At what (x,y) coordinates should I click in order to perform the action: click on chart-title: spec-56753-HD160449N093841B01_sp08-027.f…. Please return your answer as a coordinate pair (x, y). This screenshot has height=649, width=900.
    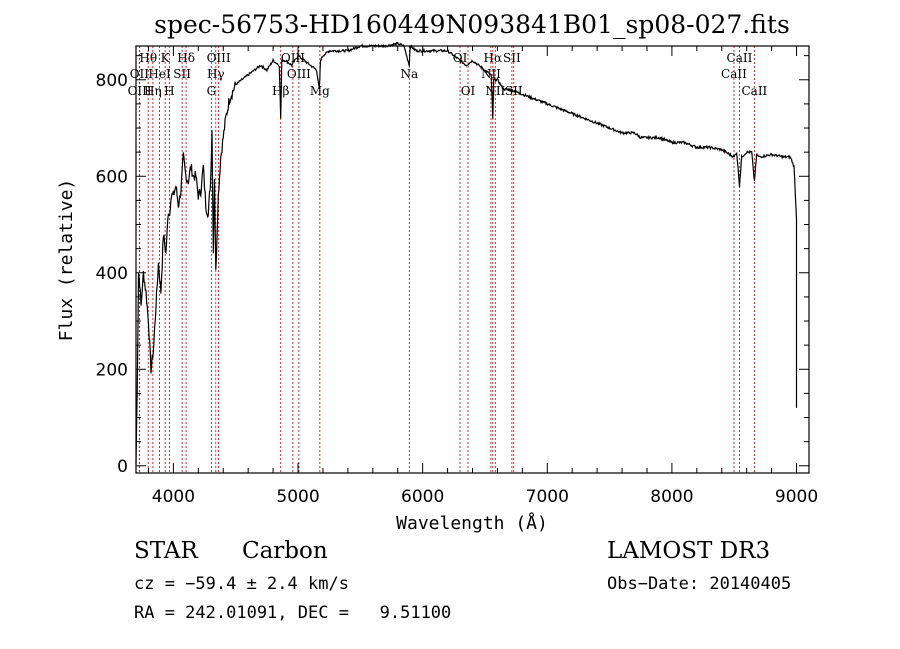
    Looking at the image, I should click on (472, 24).